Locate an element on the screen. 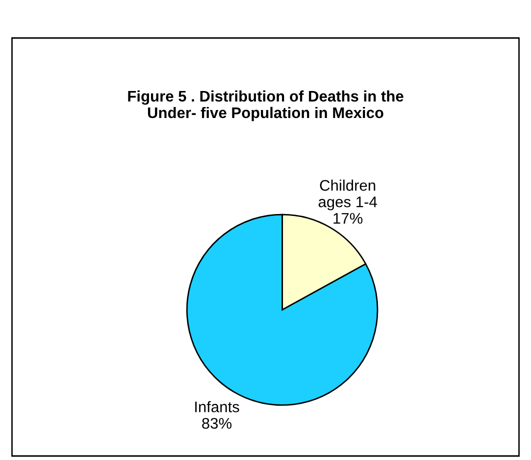 This screenshot has width=531, height=460. slice-label: Children ages 1-4 is located at coordinates (347, 195).